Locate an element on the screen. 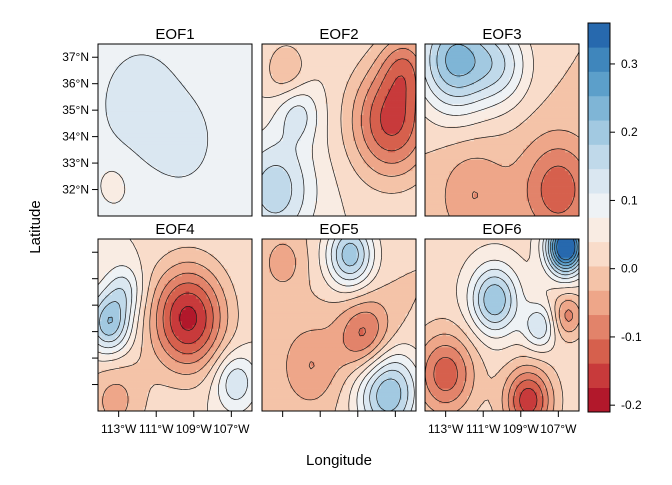 Image resolution: width=672 pixels, height=485 pixels. panel-eof3: EOF3 is located at coordinates (502, 121).